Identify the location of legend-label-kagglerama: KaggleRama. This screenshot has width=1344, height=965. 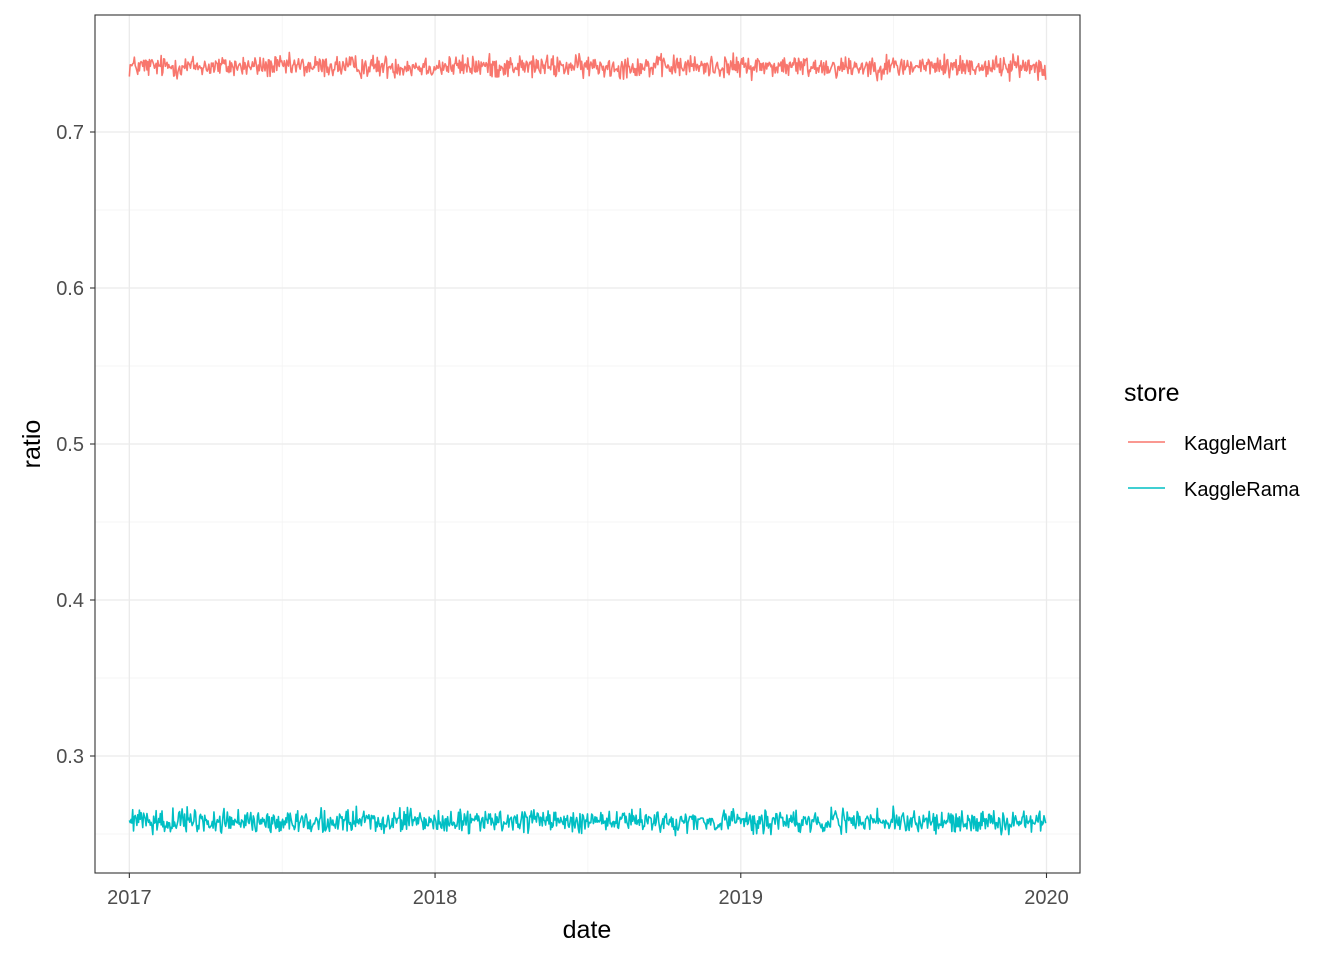
(1242, 490).